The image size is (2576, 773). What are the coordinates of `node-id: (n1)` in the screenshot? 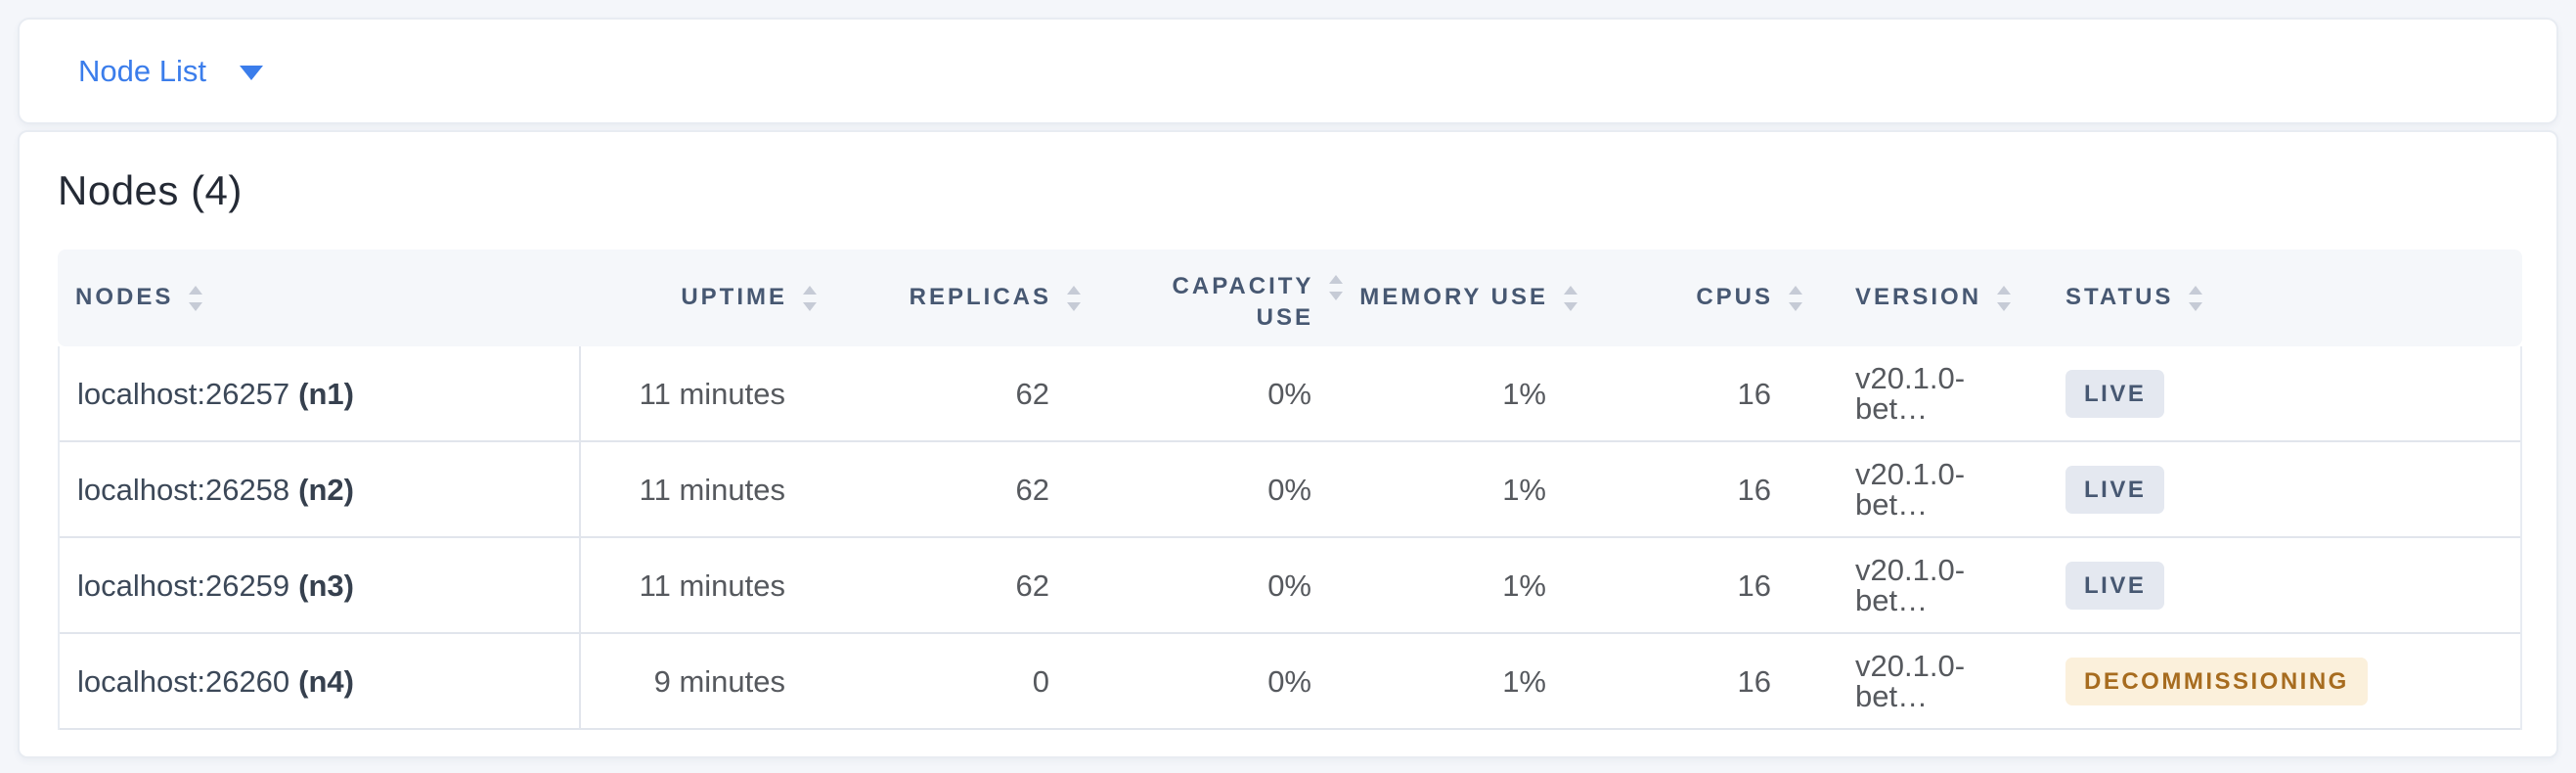 It's located at (326, 393).